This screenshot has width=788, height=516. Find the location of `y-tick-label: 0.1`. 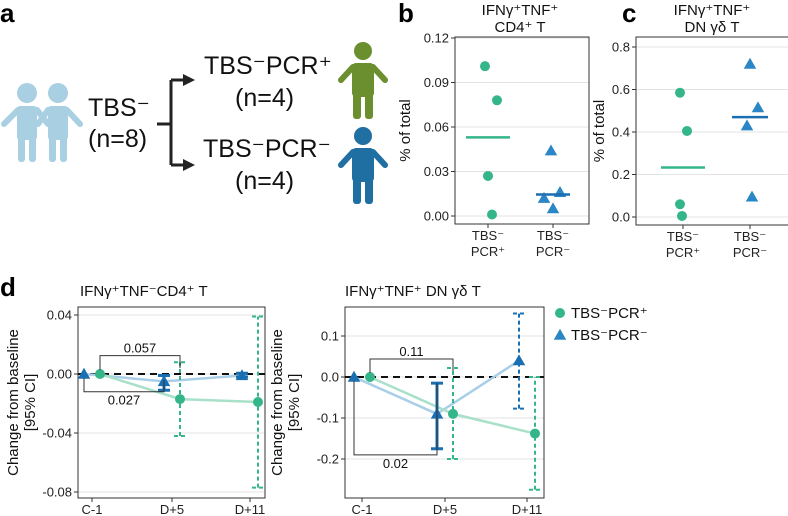

y-tick-label: 0.1 is located at coordinates (330, 336).